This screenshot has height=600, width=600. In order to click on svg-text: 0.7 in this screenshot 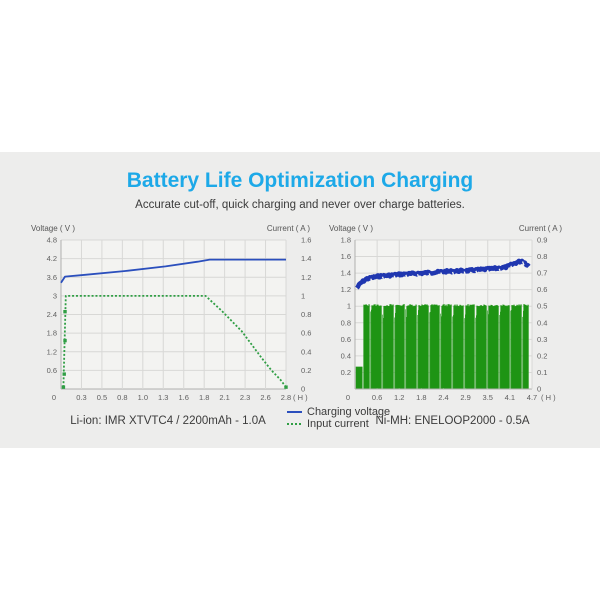, I will do `click(542, 273)`.